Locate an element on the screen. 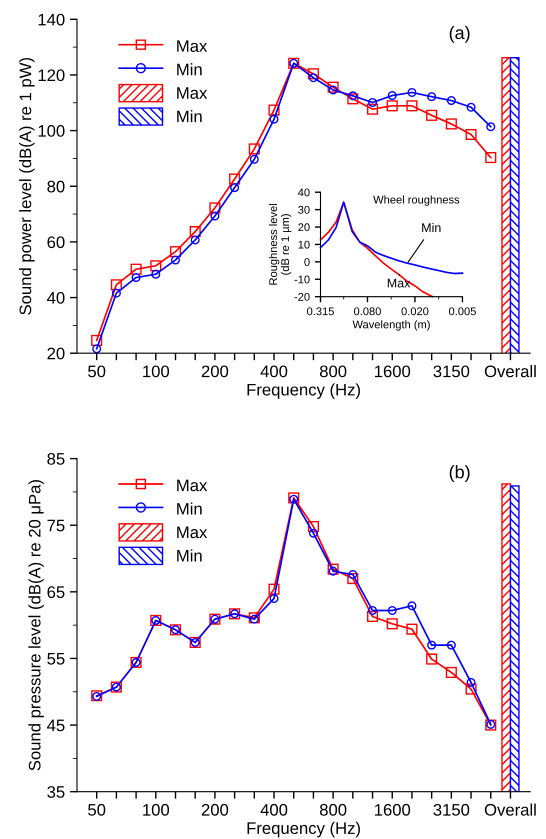  chart-title: (a) is located at coordinates (460, 34).